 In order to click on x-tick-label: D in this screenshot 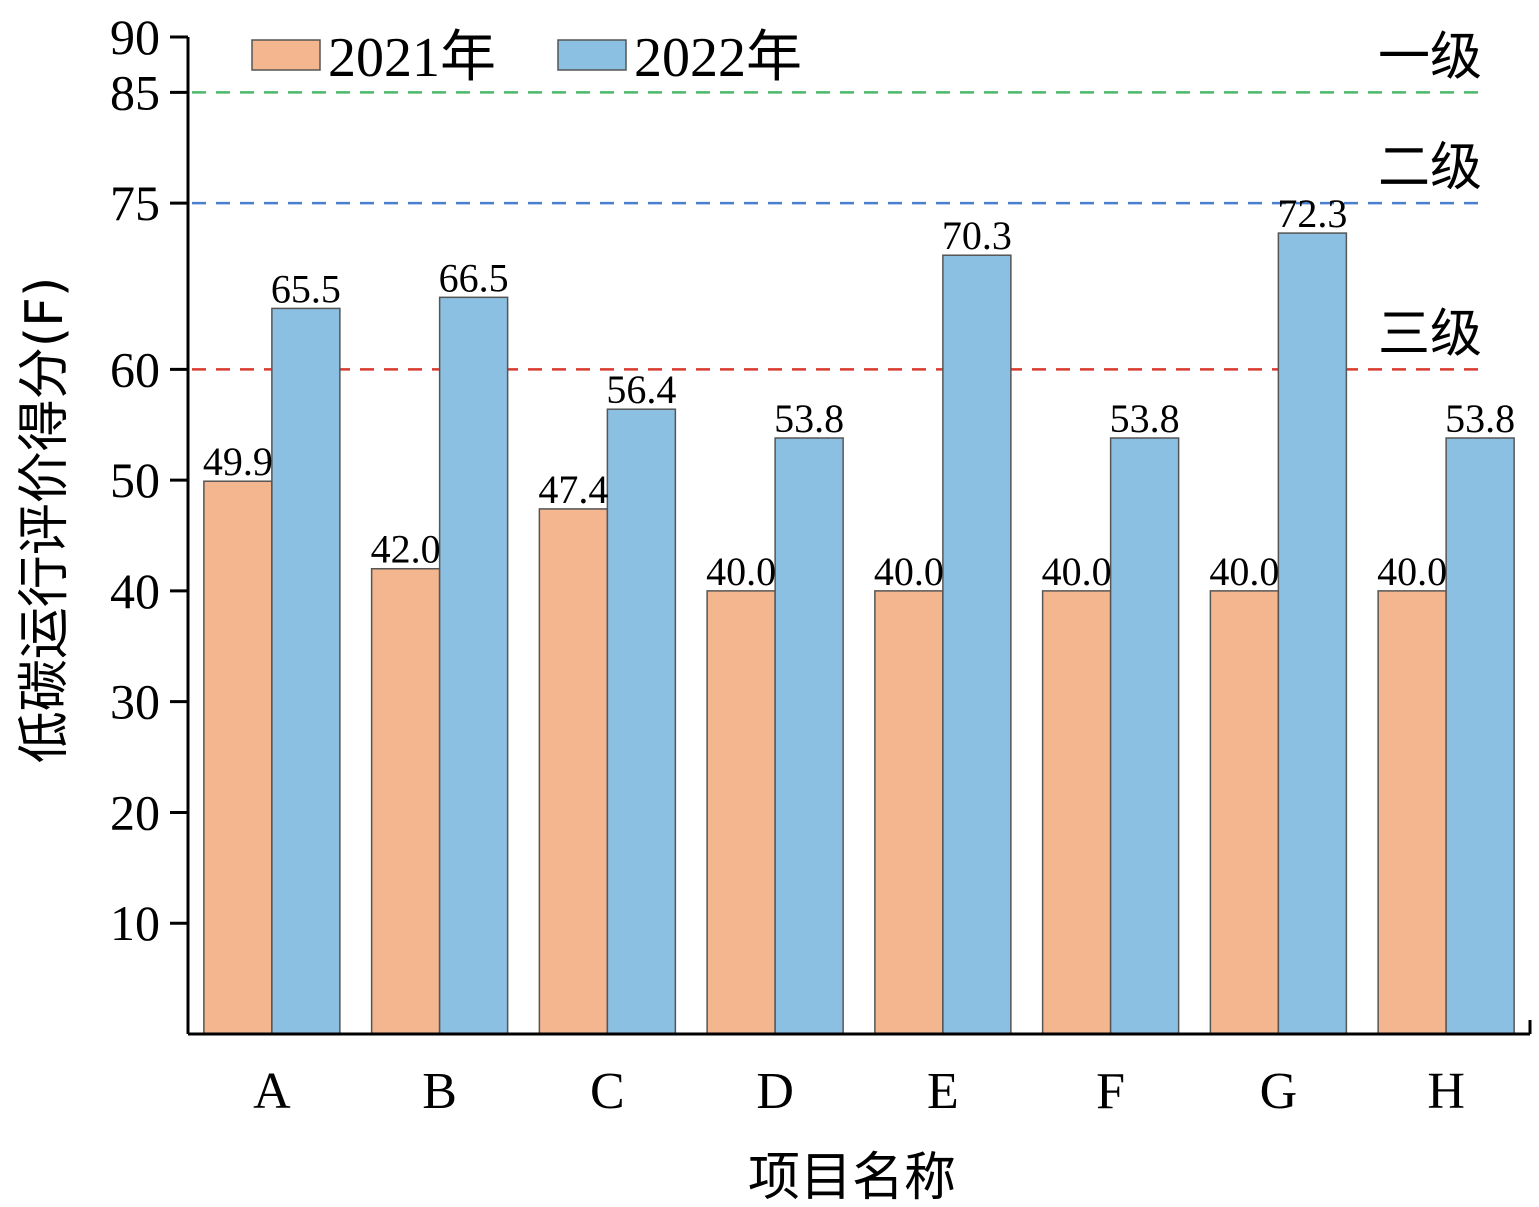, I will do `click(775, 1091)`.